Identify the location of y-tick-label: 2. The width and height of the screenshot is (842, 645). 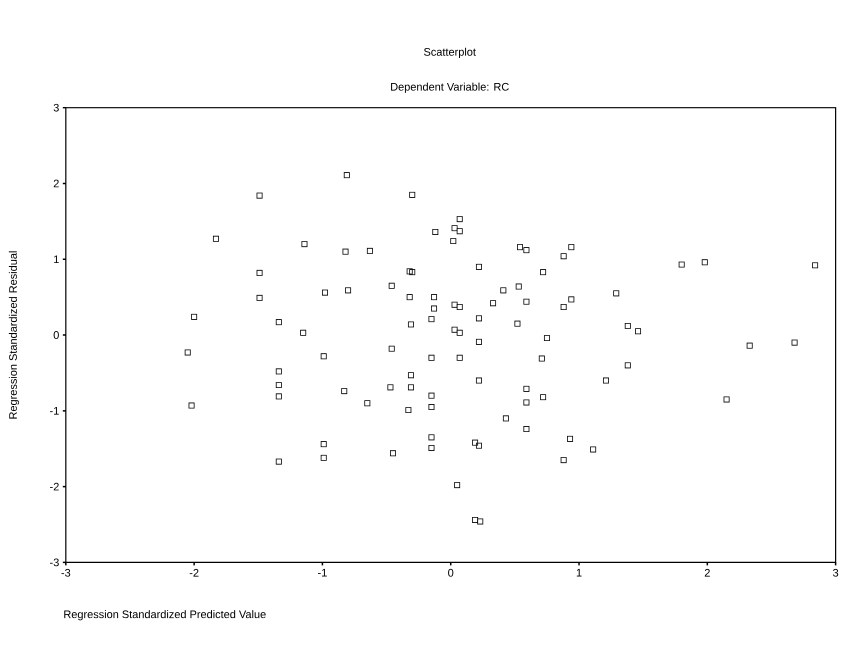
(56, 184).